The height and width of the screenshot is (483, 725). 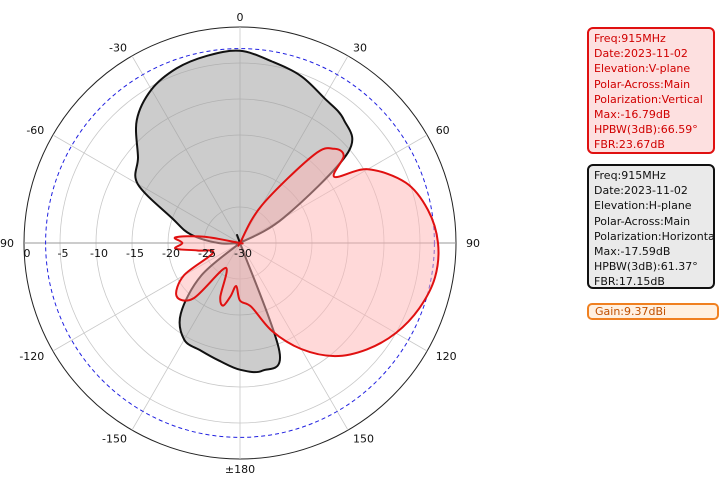 What do you see at coordinates (363, 439) in the screenshot?
I see `angle-tick-label: 150` at bounding box center [363, 439].